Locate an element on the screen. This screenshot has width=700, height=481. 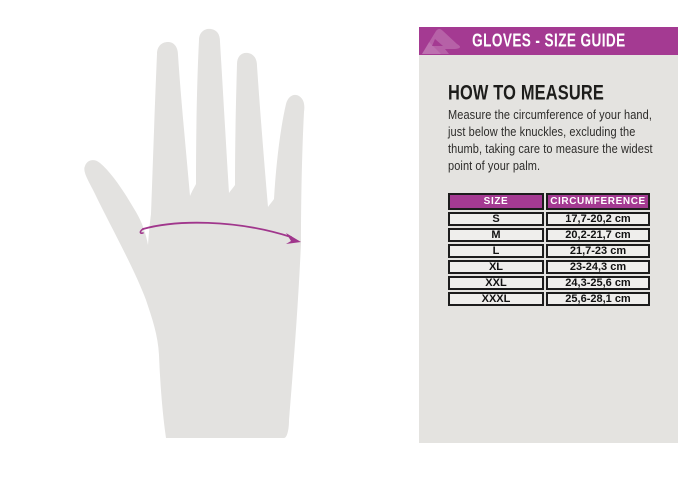
table-row: XL 23-24,3 cm is located at coordinates (549, 267).